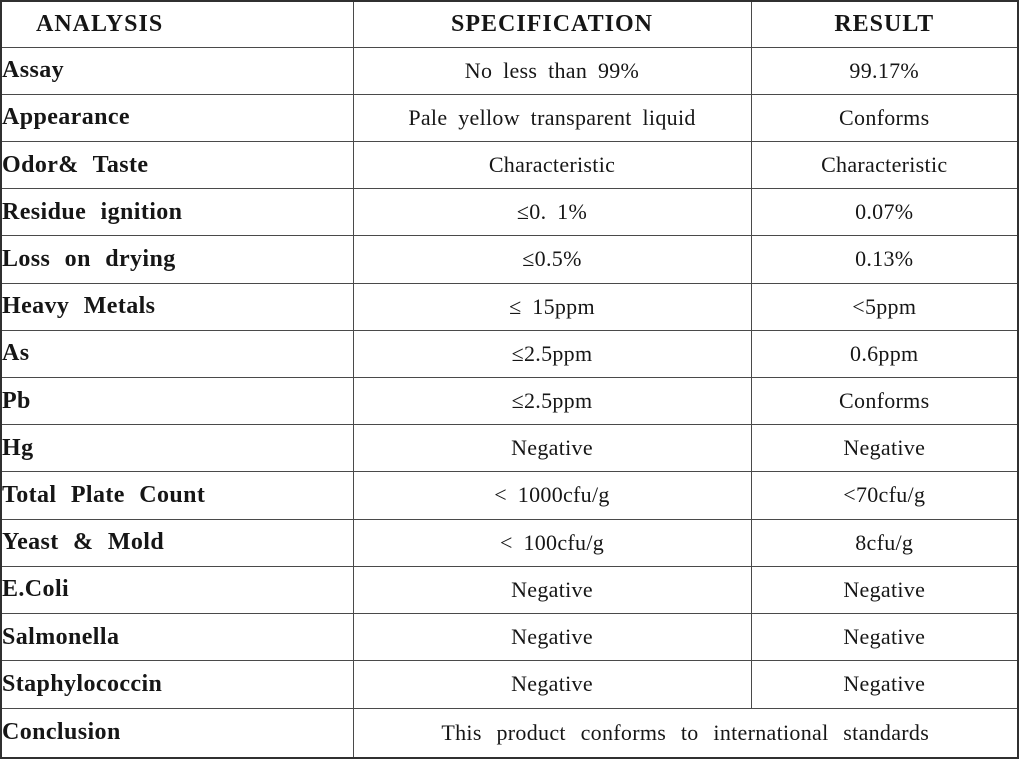 Image resolution: width=1019 pixels, height=761 pixels. Describe the element at coordinates (552, 117) in the screenshot. I see `specification-cell: Pale yellow transparent liquid` at that location.